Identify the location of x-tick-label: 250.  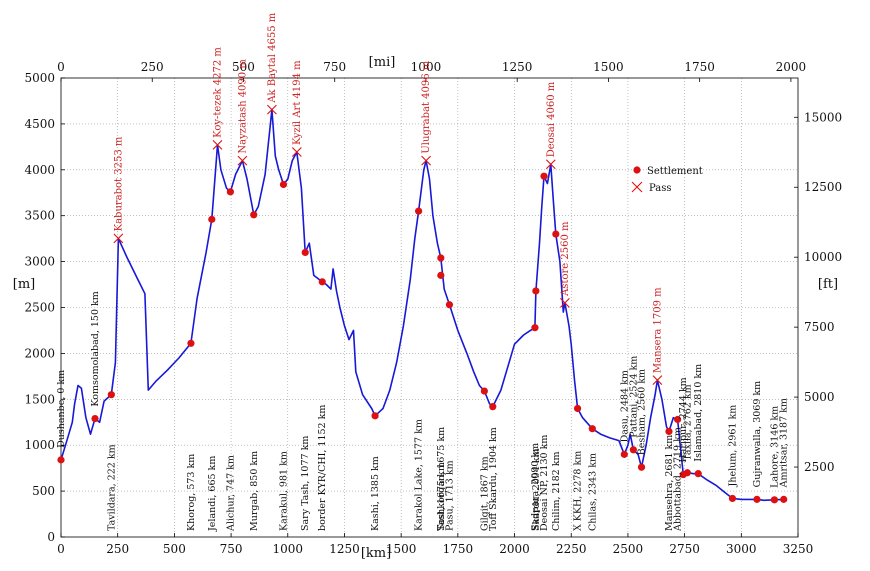
(117, 549).